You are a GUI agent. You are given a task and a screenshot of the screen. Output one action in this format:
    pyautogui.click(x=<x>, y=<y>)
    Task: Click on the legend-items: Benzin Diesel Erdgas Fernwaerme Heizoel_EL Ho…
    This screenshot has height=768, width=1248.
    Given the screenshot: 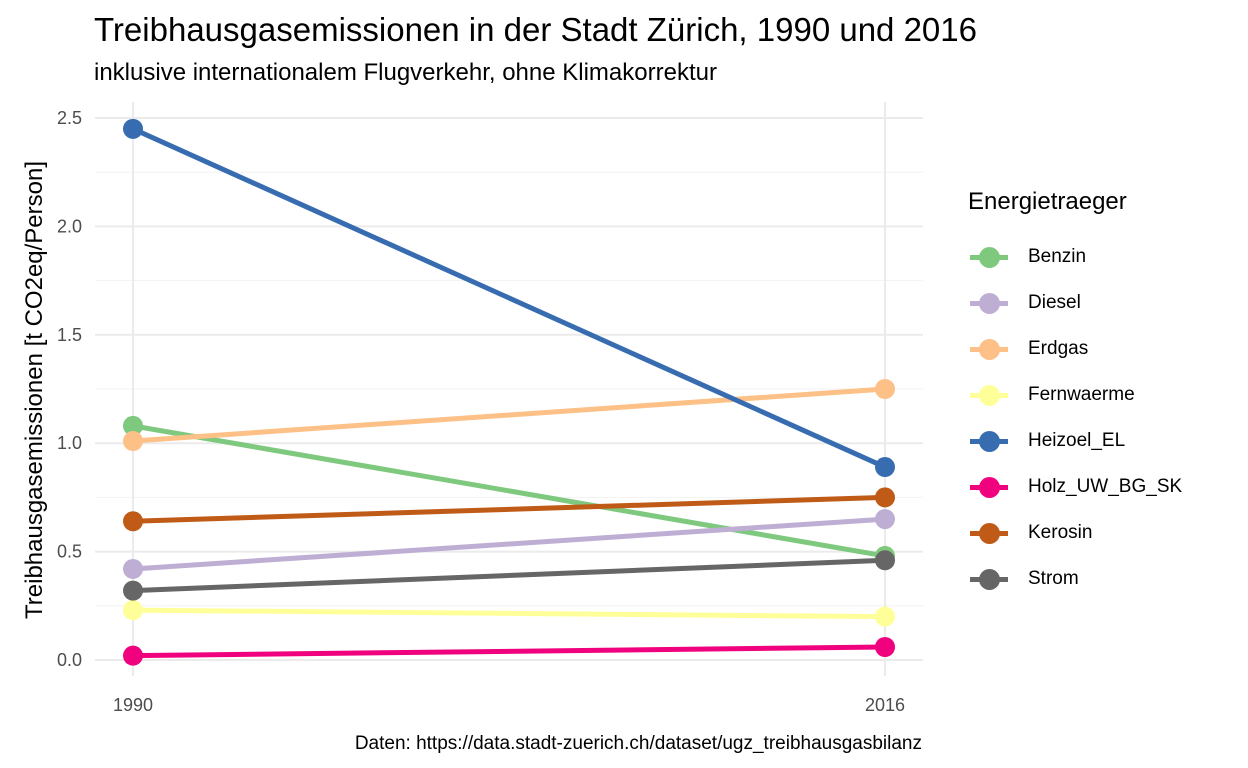 What is the action you would take?
    pyautogui.click(x=1075, y=418)
    